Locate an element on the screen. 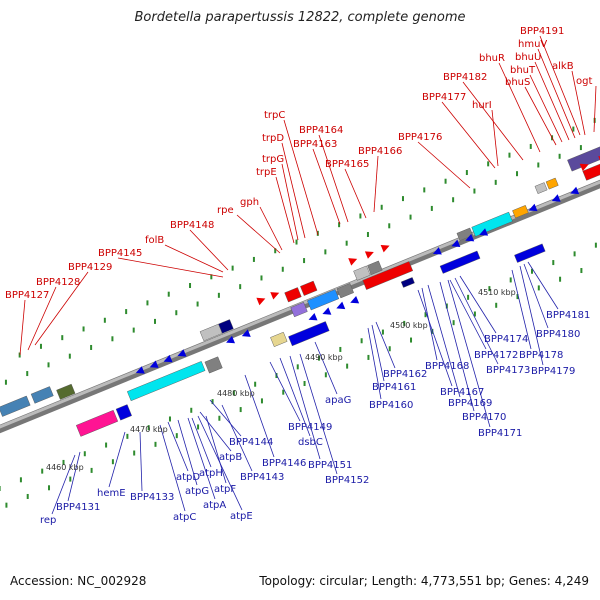 Image resolution: width=600 pixels, height=600 pixels. gene-label: atpD is located at coordinates (188, 477).